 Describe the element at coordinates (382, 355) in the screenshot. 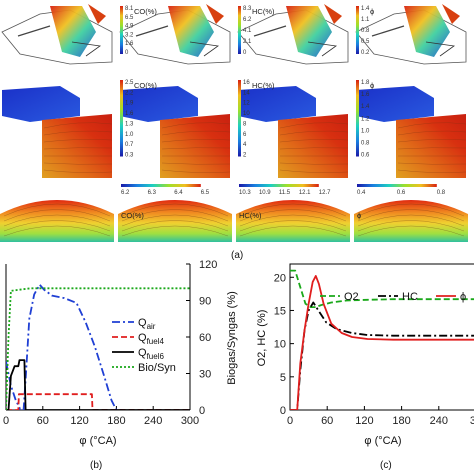

I see `series-line-hc` at that location.